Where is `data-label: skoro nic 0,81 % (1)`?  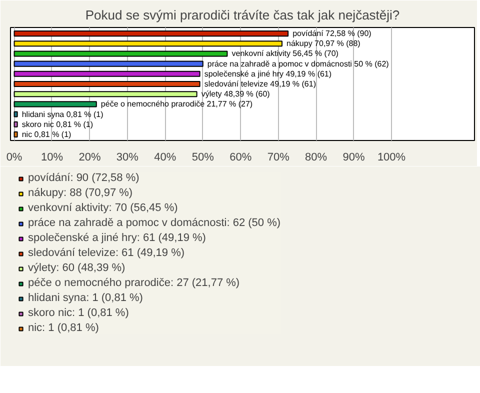 data-label: skoro nic 0,81 % (1) is located at coordinates (58, 124).